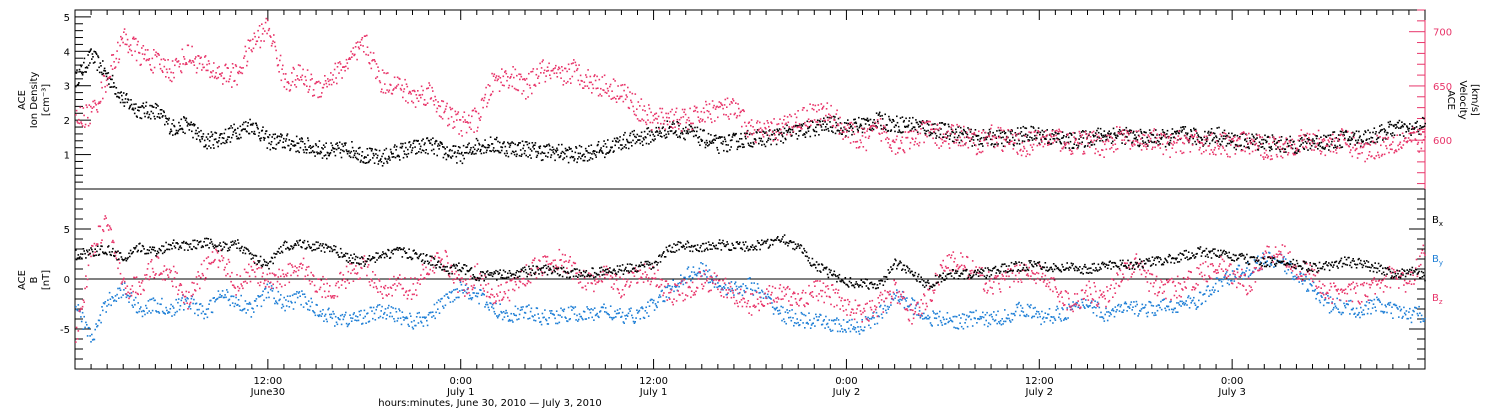 Image resolution: width=1500 pixels, height=410 pixels. I want to click on density-tick-label: 2, so click(67, 121).